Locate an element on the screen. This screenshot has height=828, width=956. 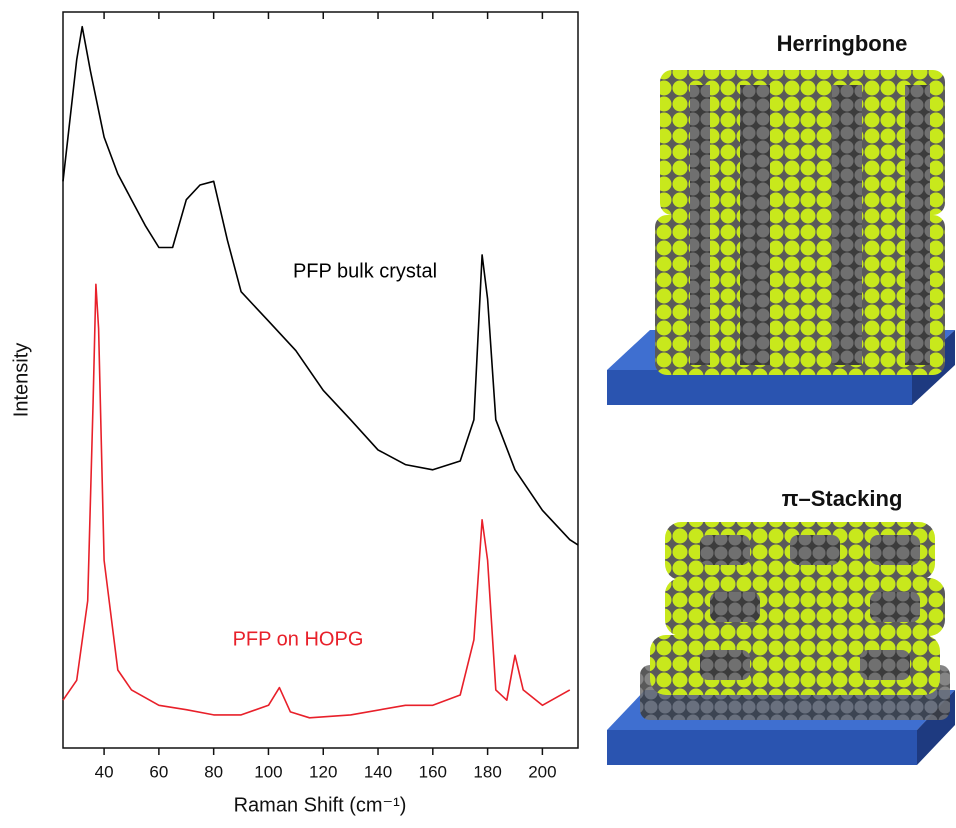
x-axis-title: Raman Shift (cm⁻¹) is located at coordinates (320, 805).